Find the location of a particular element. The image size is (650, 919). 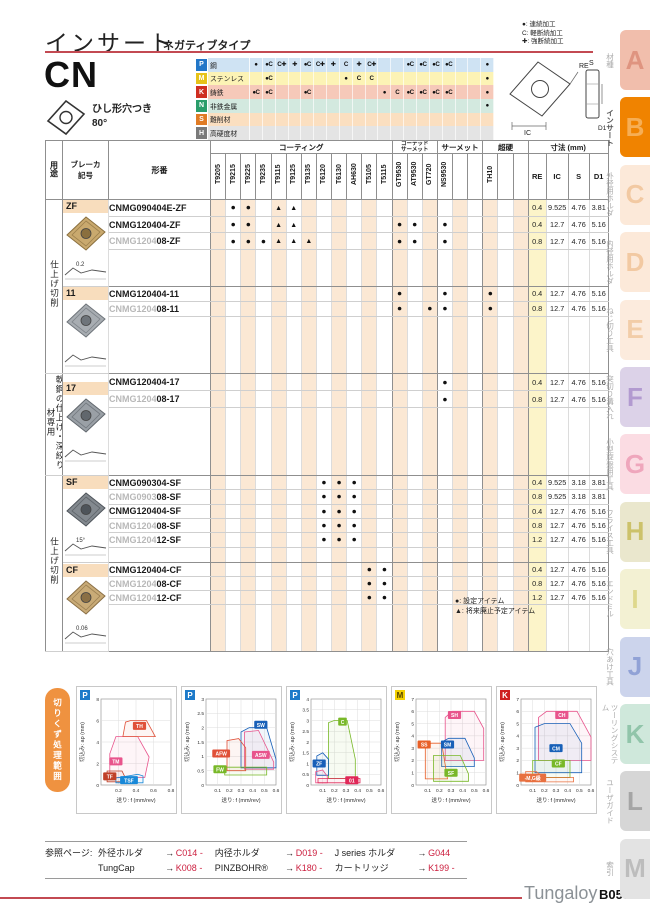

sidebar-tab-label-E: ねじ切り工具 is located at coordinates (610, 330).